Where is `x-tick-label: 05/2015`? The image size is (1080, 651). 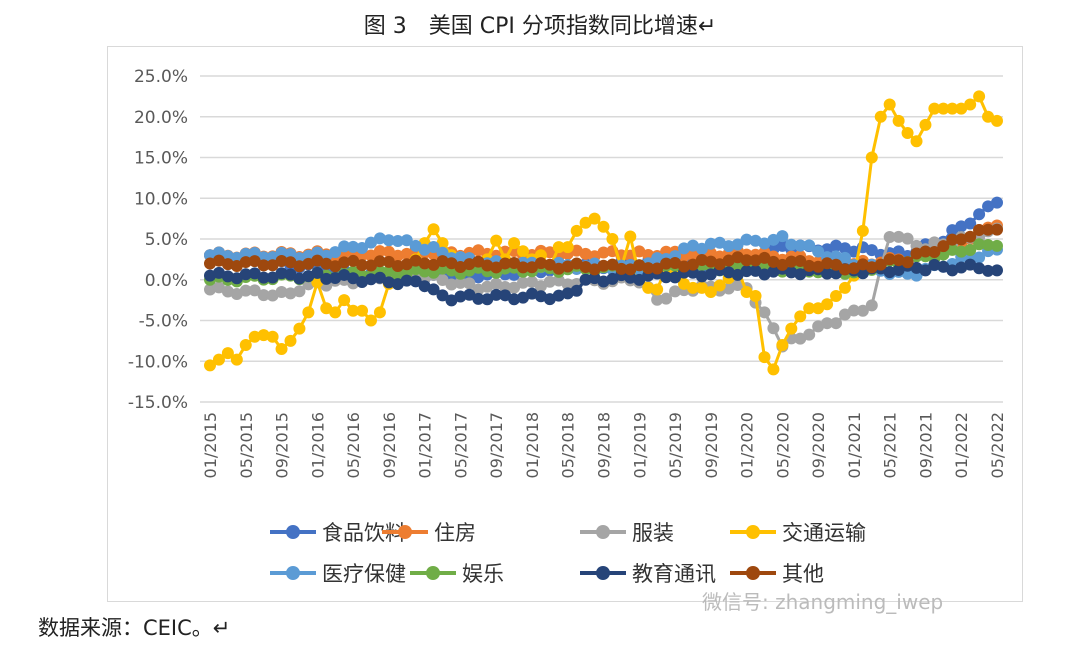
x-tick-label: 05/2015 is located at coordinates (246, 445).